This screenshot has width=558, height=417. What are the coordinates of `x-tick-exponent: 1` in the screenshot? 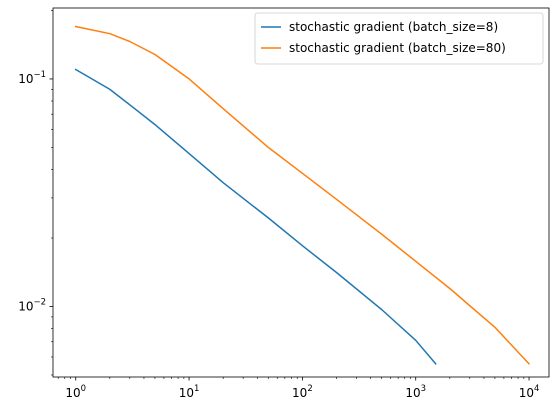 It's located at (196, 389).